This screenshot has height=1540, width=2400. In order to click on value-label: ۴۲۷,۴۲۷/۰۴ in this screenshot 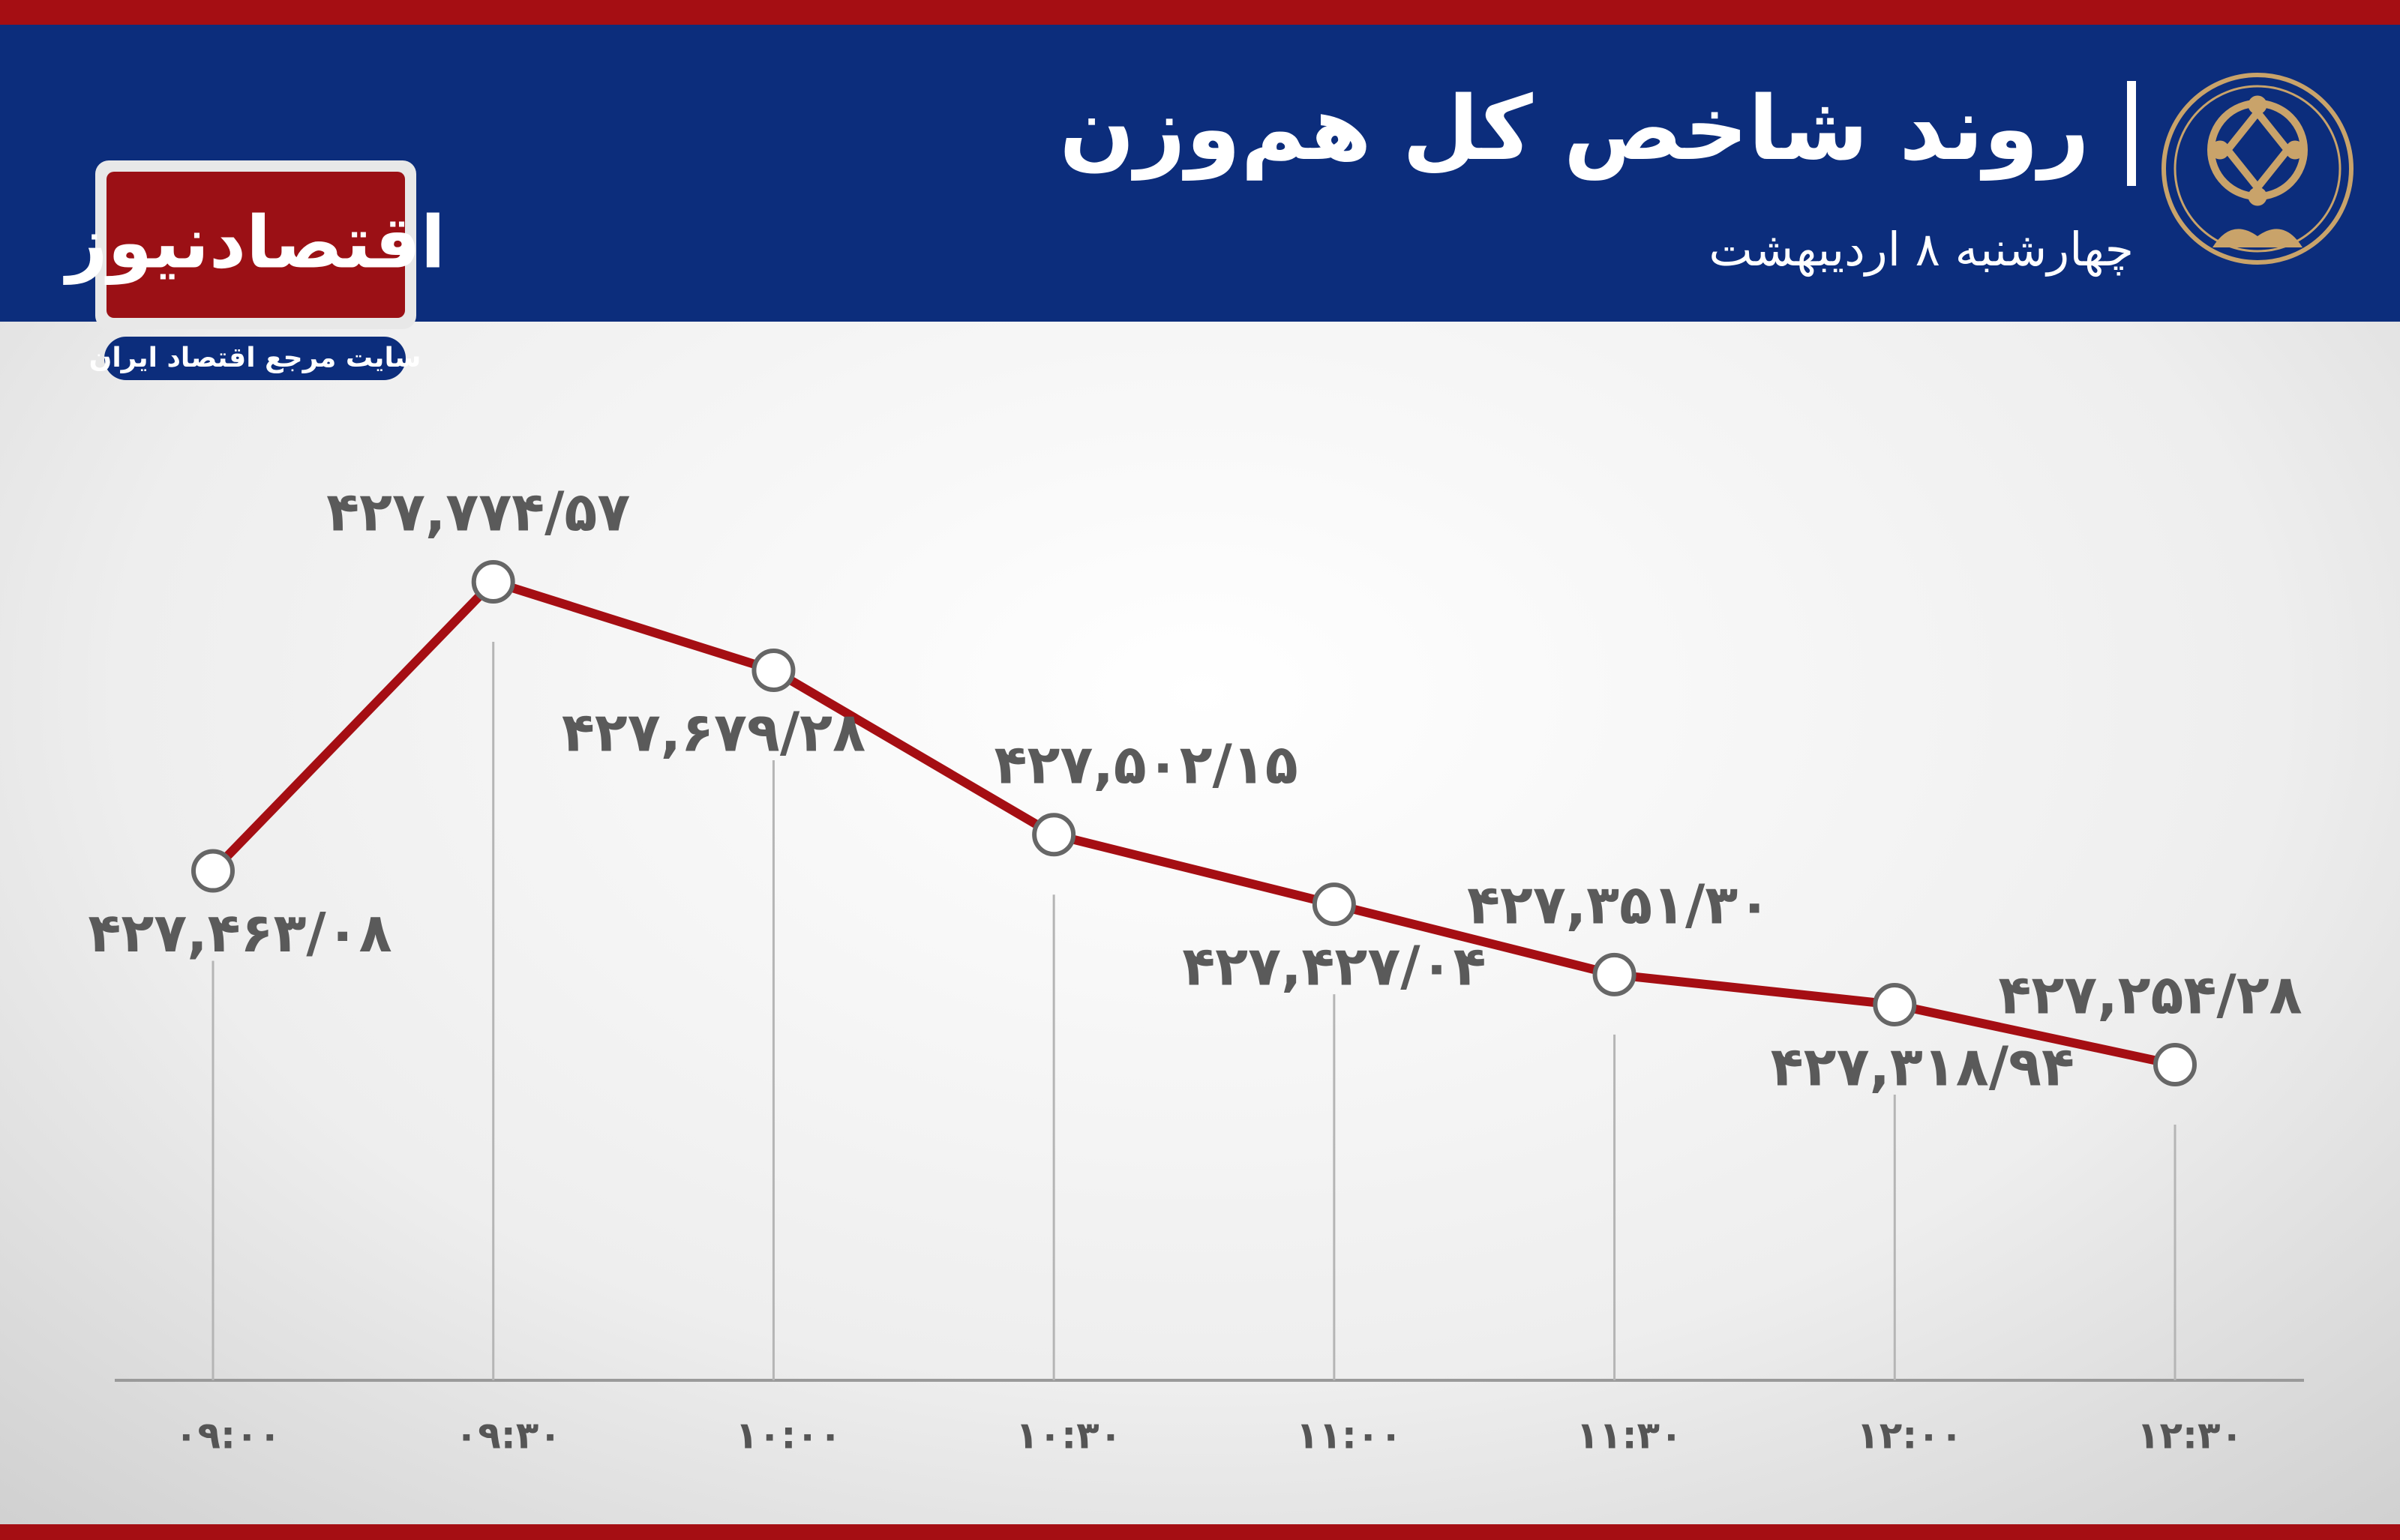, I will do `click(1334, 966)`.